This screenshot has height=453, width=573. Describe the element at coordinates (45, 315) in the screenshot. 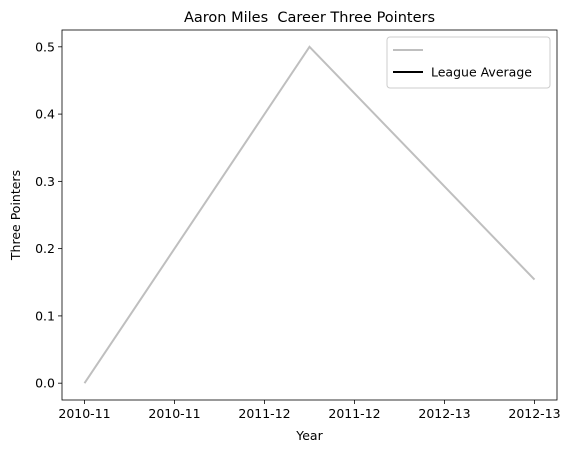

I see `y-tick-label: 0.1` at that location.